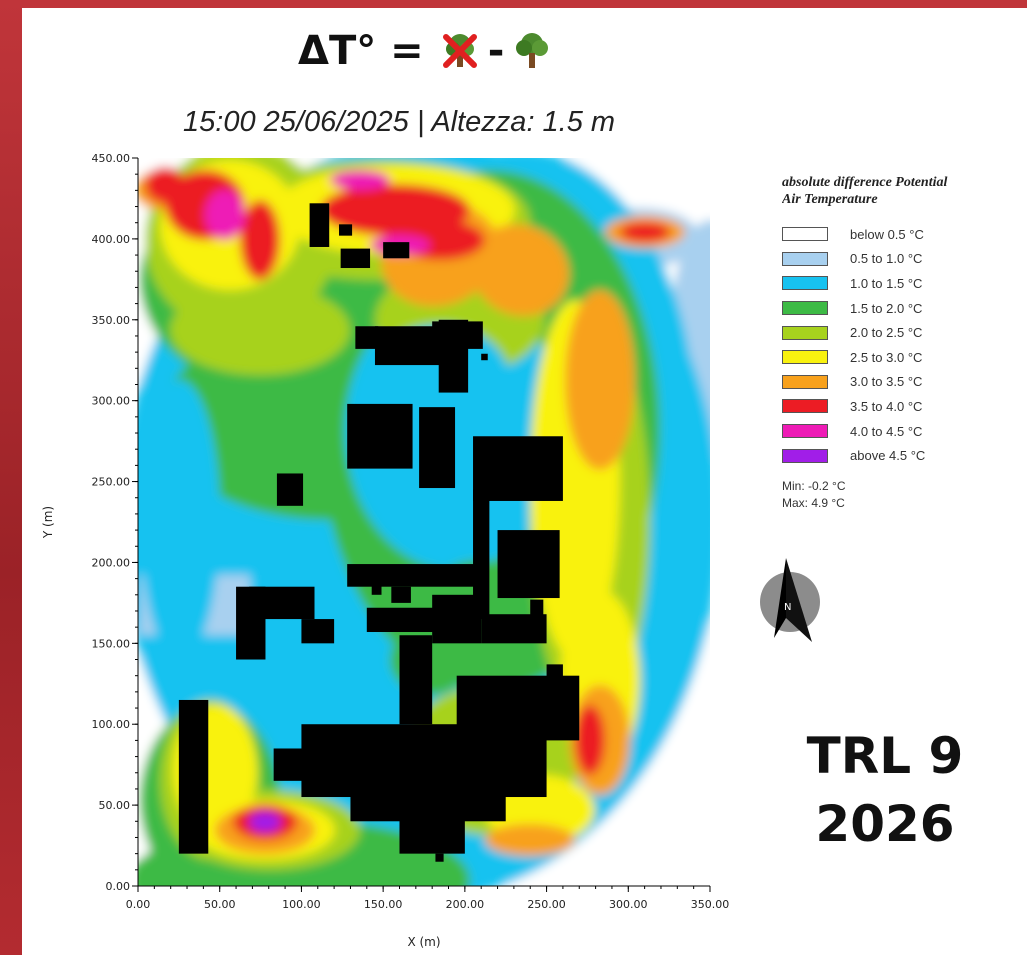 The width and height of the screenshot is (1027, 955). What do you see at coordinates (111, 239) in the screenshot?
I see `y-tick-label: 400.00` at bounding box center [111, 239].